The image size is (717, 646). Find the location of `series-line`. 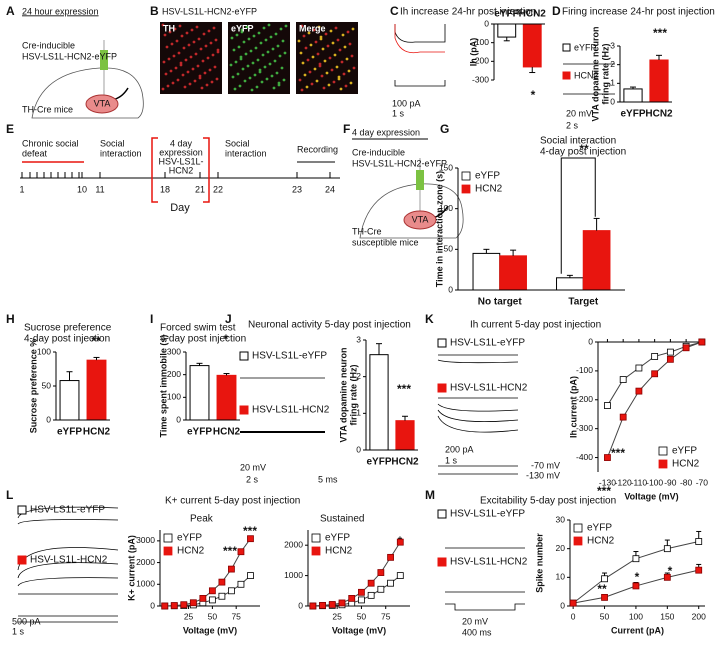

series-line is located at coordinates (207, 591).